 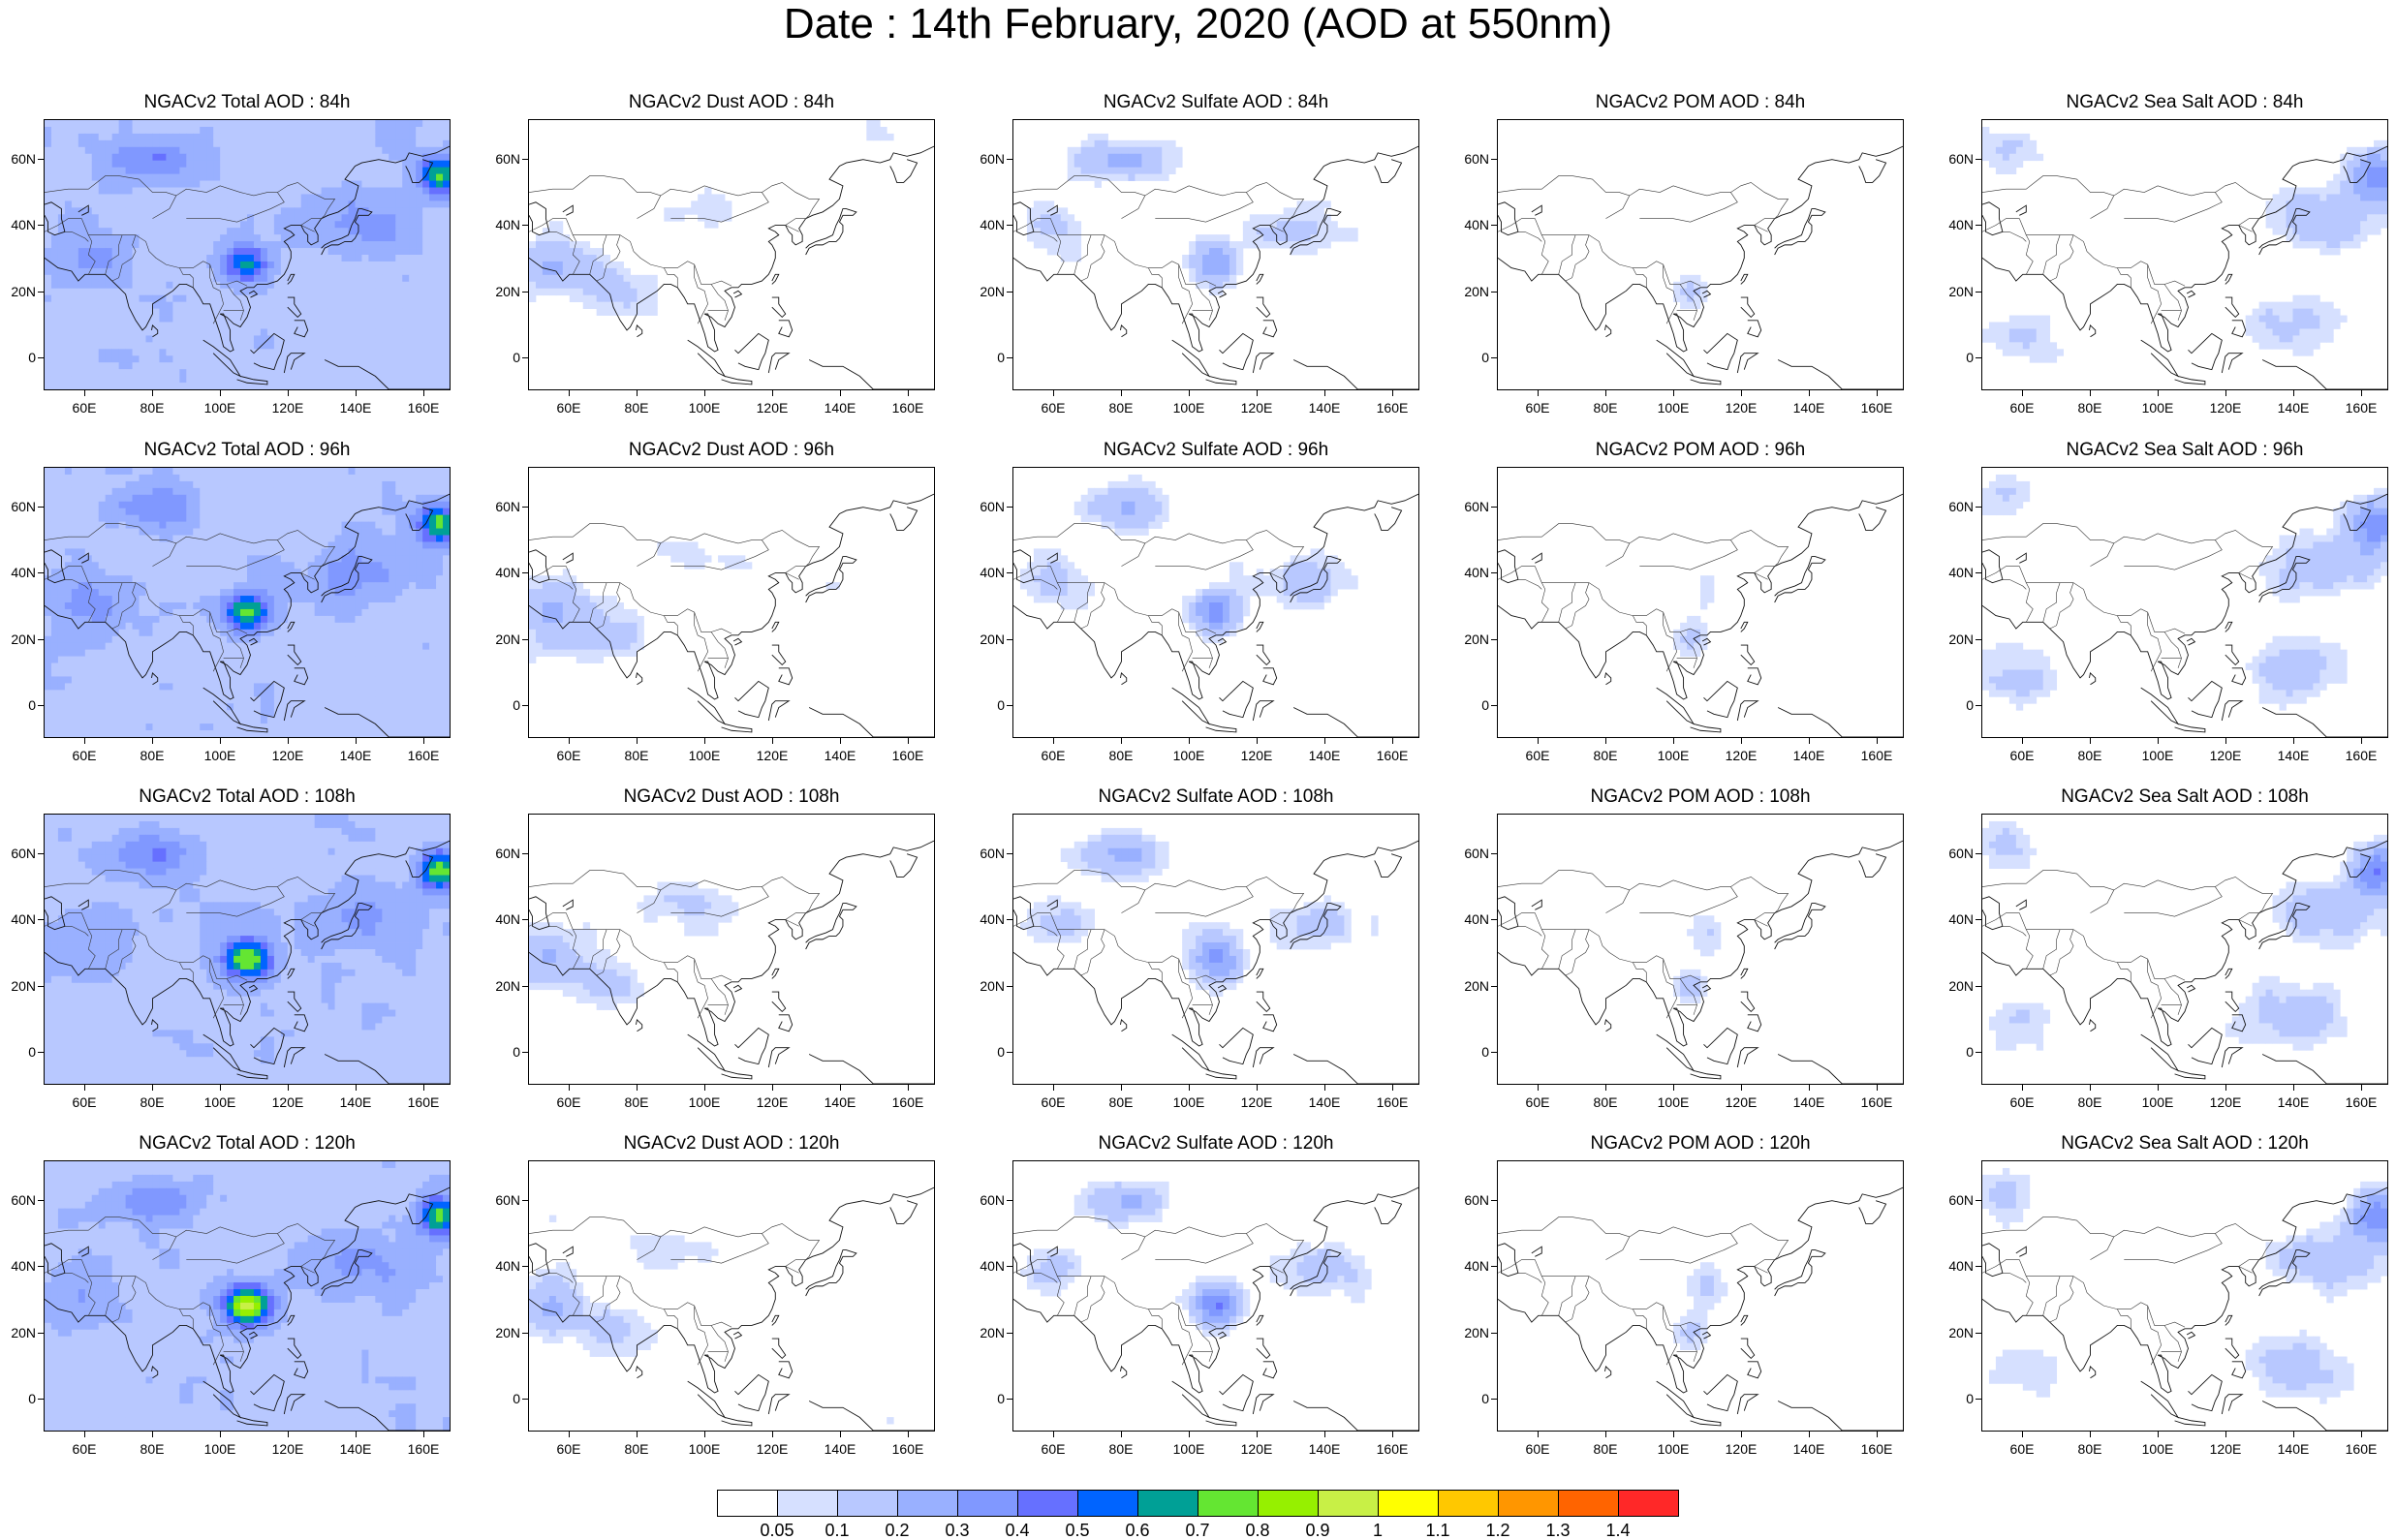 What do you see at coordinates (1700, 1144) in the screenshot?
I see `panel-title: NGACv2 POM AOD : 120h` at bounding box center [1700, 1144].